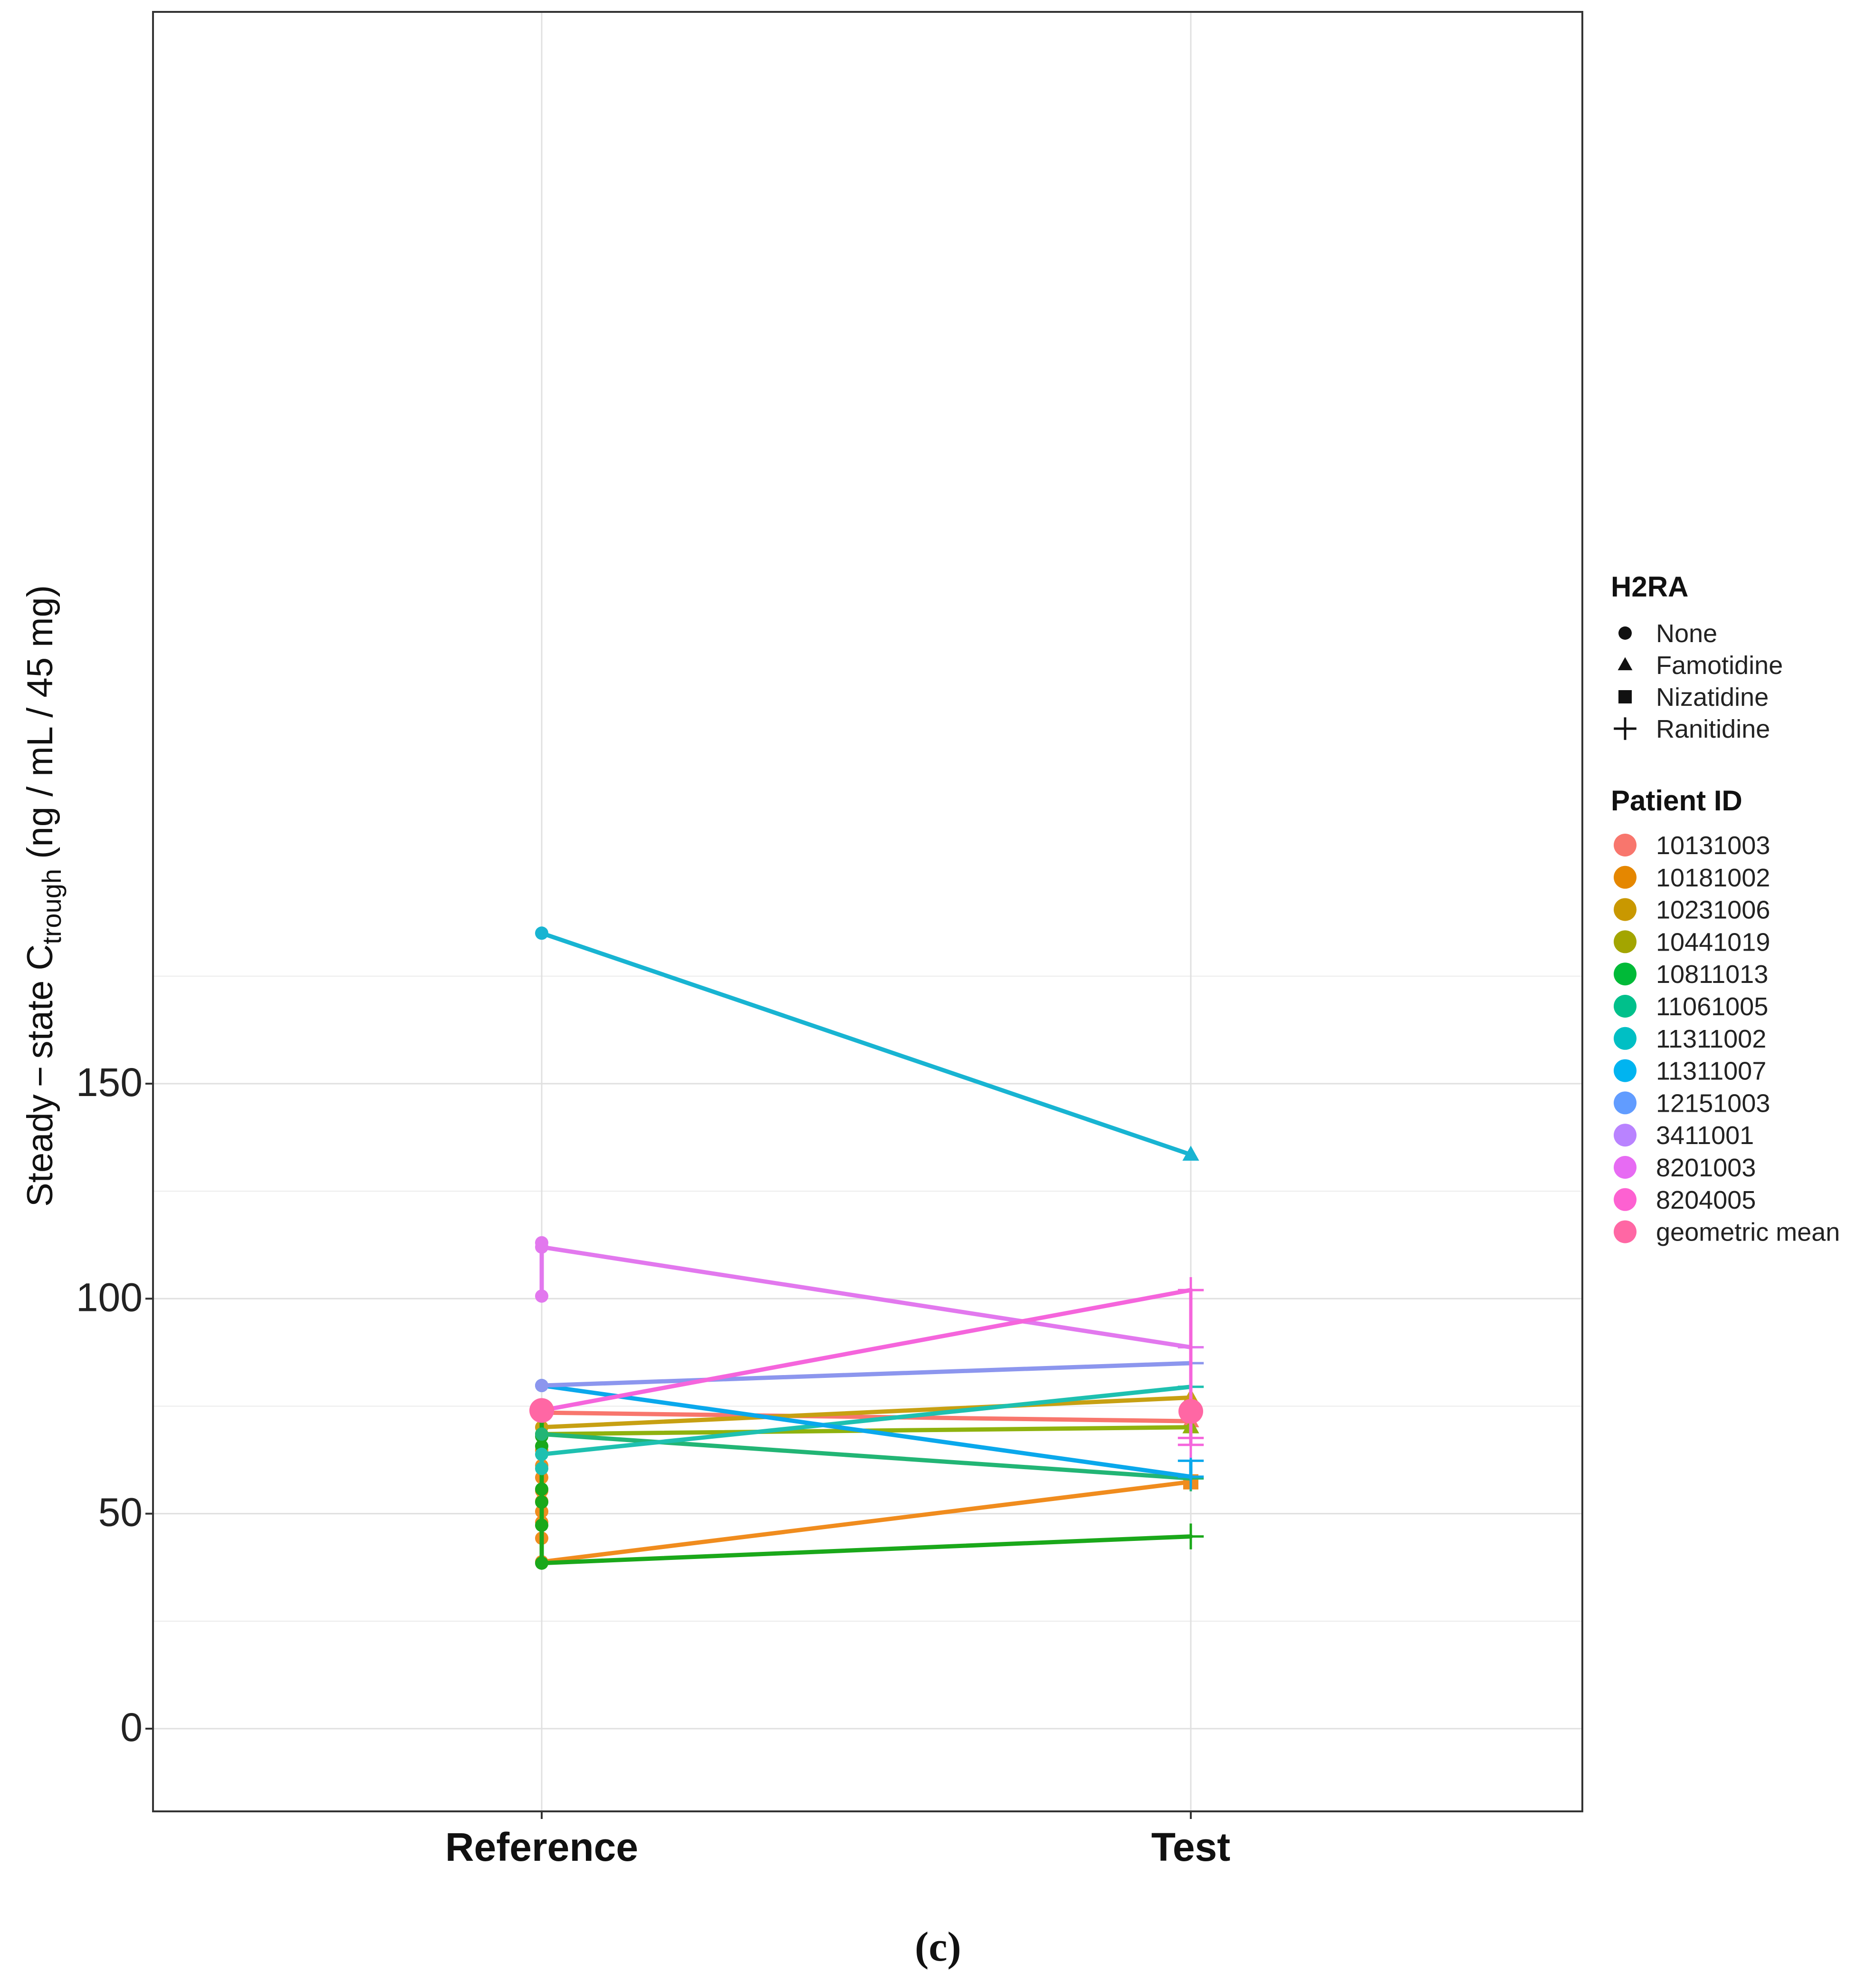  I want to click on color-legend-label: 10131003, so click(1713, 845).